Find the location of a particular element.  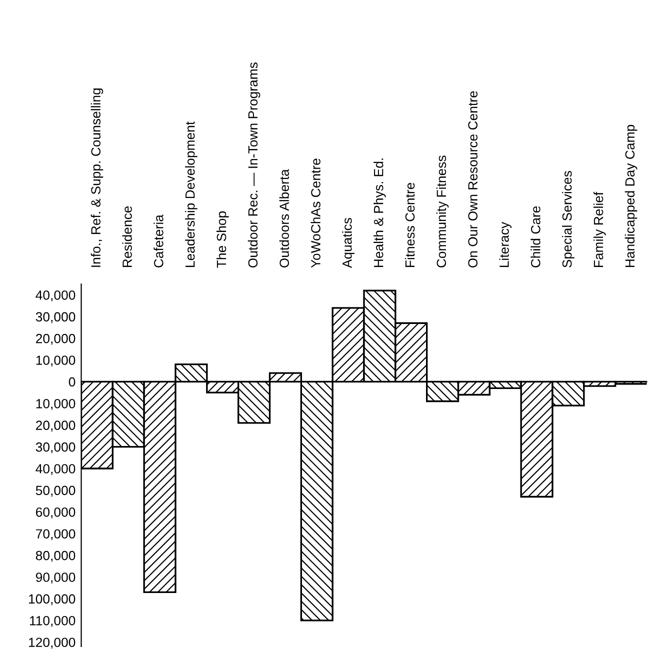

x-tick-label: YoWoChAs Centre is located at coordinates (315, 213).